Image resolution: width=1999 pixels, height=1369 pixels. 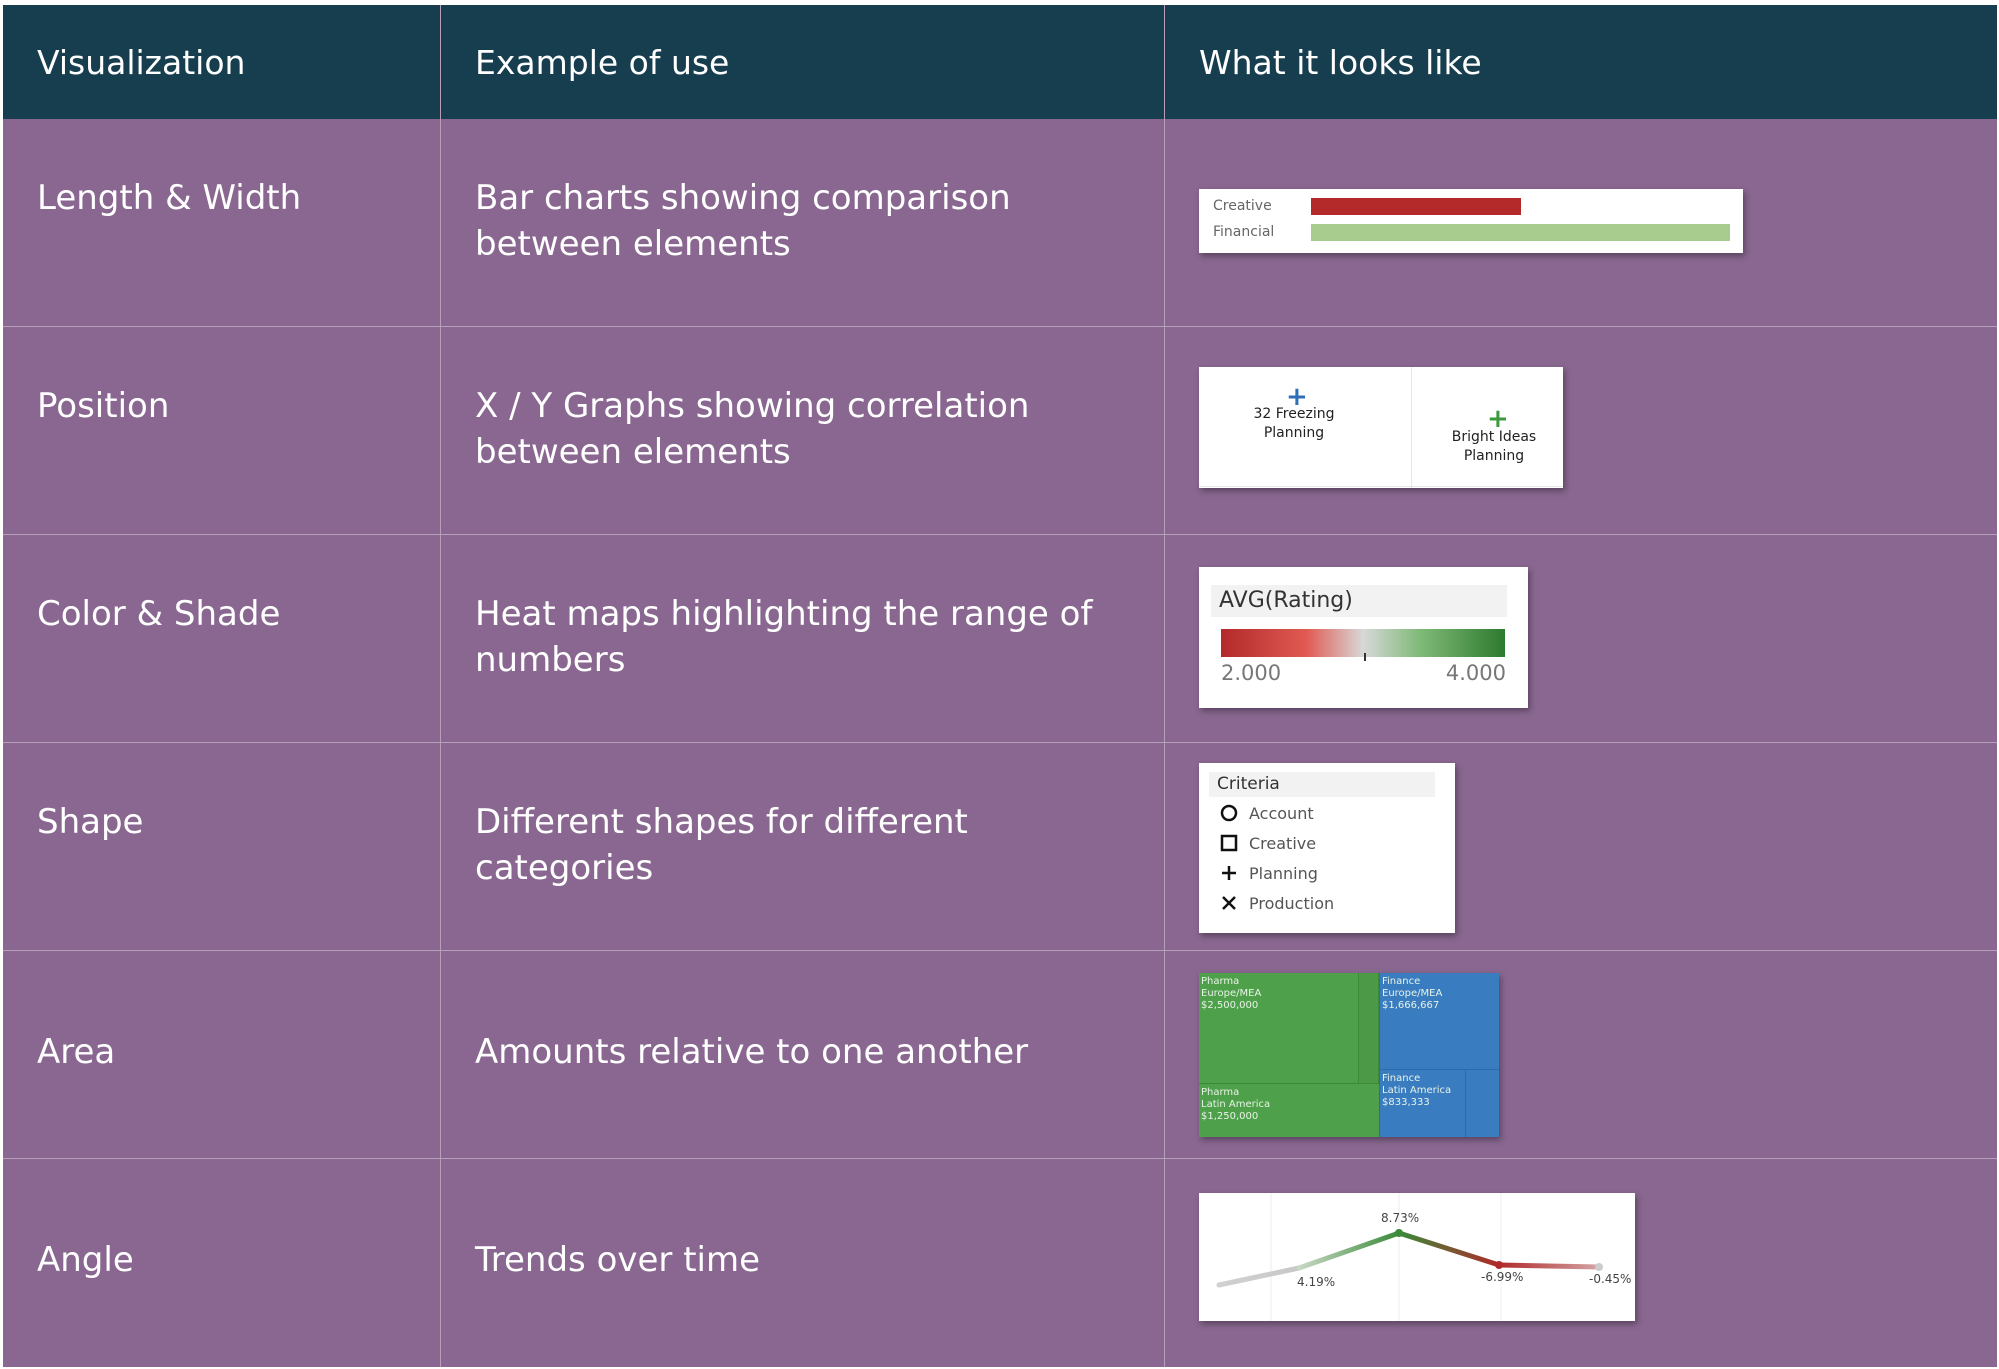 I want to click on row-name: Area, so click(x=76, y=1052).